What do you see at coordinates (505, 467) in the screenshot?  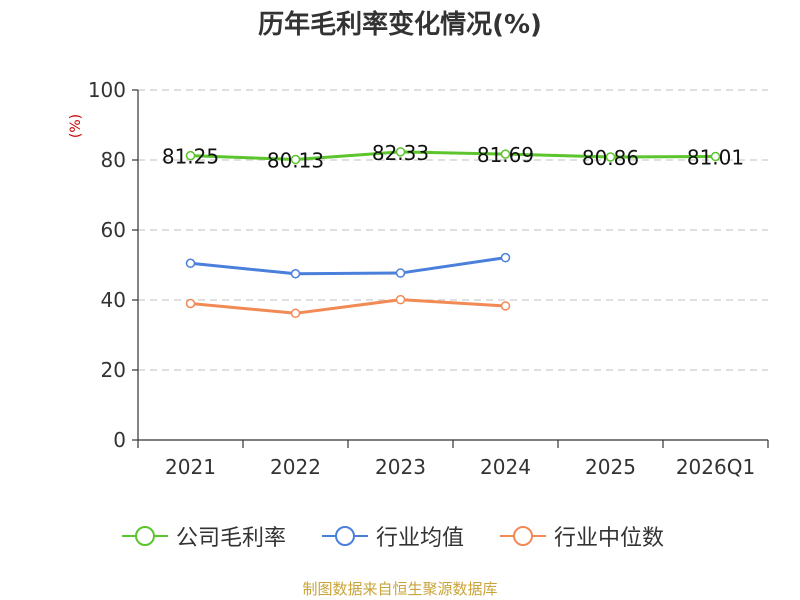 I see `x-tick-label: 2024` at bounding box center [505, 467].